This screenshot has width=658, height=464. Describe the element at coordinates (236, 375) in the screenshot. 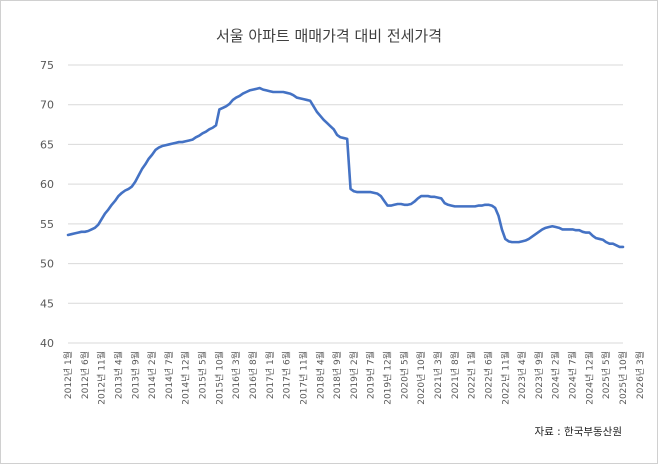

I see `x-tick-label: 2016년 3월` at that location.